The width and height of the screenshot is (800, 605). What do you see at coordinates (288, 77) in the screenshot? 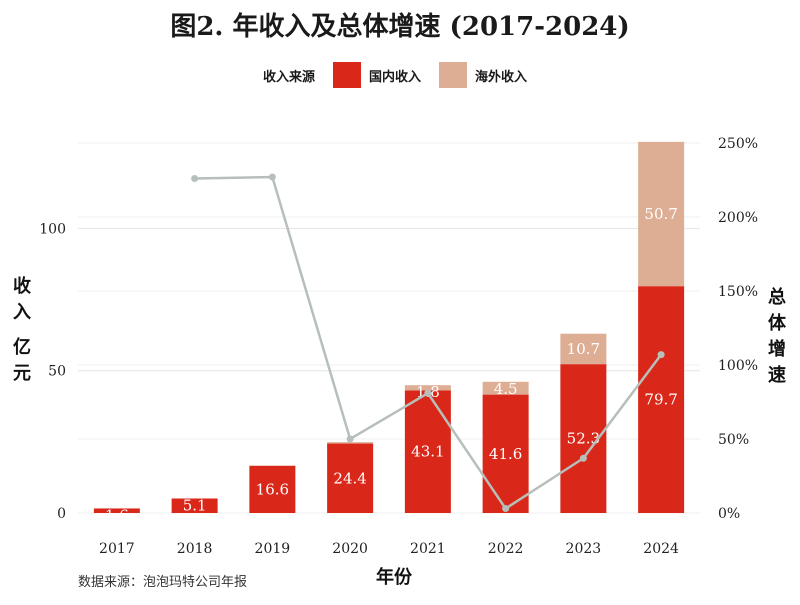
I see `legend-title: 收入来源` at bounding box center [288, 77].